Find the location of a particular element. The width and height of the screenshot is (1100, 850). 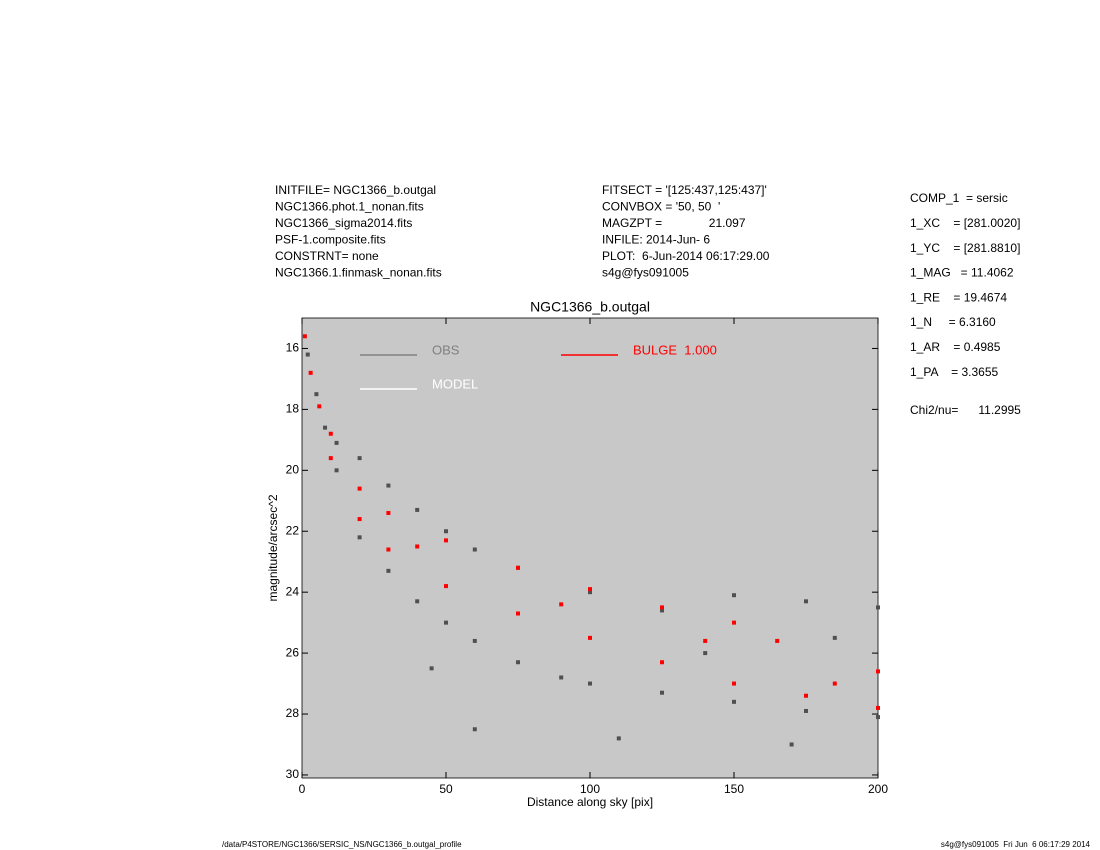

component-param: 1_AR = 0.4985 is located at coordinates (955, 347).